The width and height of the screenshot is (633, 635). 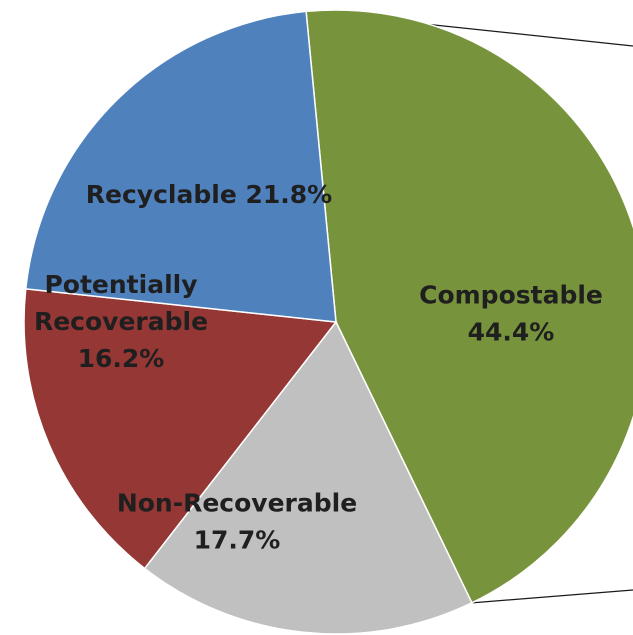 I want to click on connector-line-bottom, so click(x=552, y=596).